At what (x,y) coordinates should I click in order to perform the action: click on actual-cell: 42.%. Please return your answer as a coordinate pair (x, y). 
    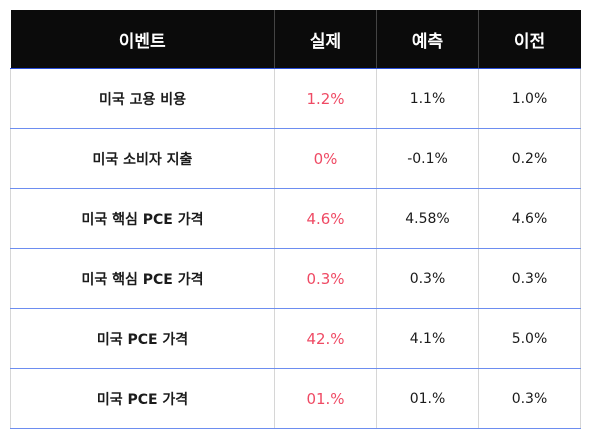
    Looking at the image, I should click on (325, 338).